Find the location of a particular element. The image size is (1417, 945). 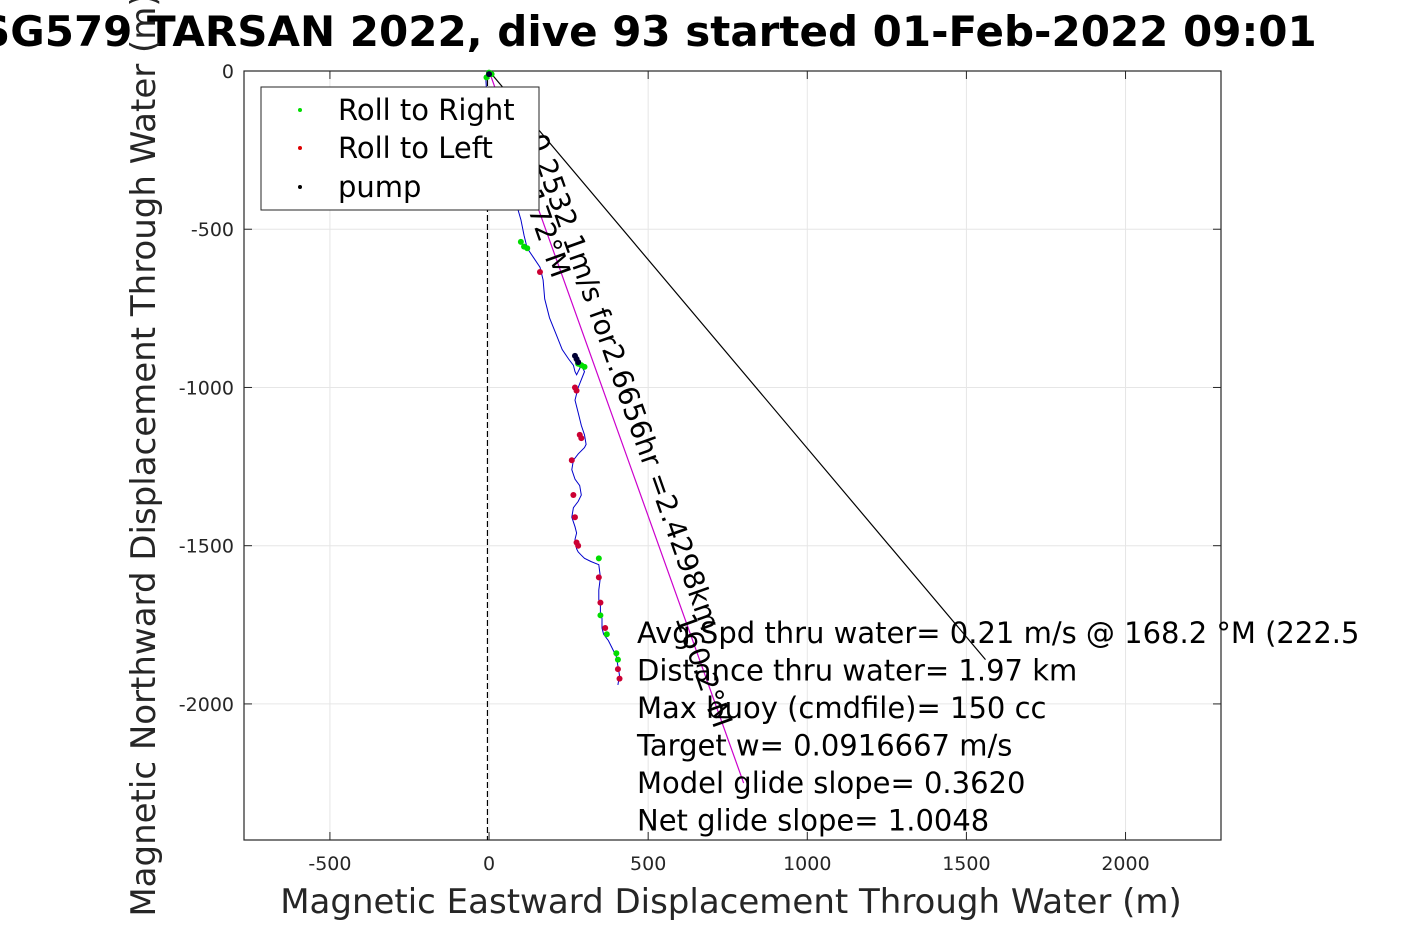

x-tick-label: 500 is located at coordinates (648, 864).